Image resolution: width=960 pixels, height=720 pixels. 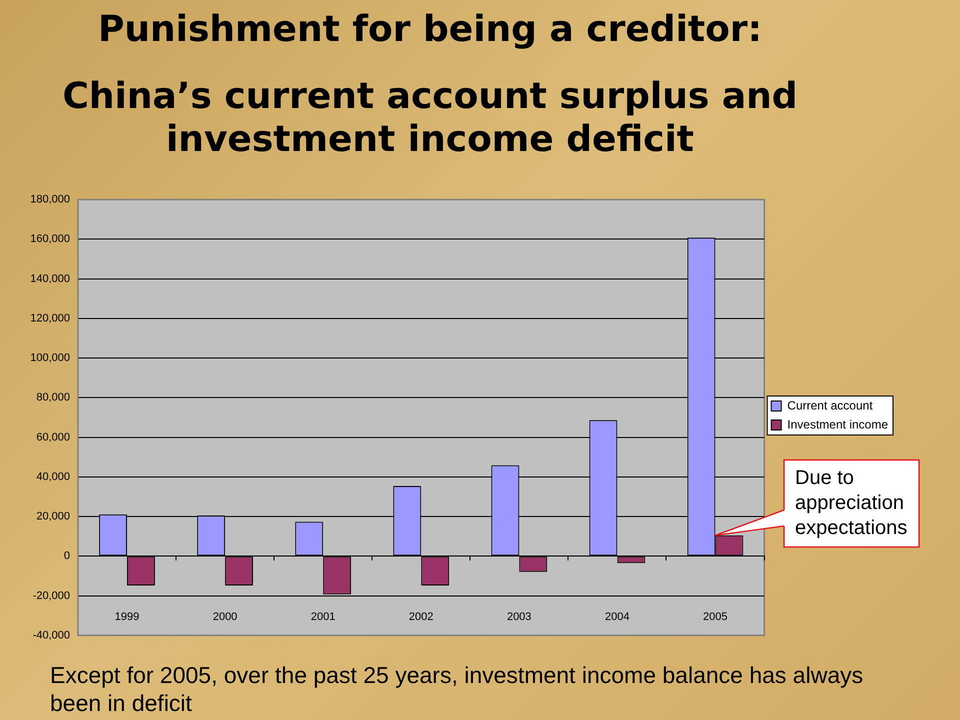 What do you see at coordinates (323, 616) in the screenshot?
I see `x-tick-label: 2001` at bounding box center [323, 616].